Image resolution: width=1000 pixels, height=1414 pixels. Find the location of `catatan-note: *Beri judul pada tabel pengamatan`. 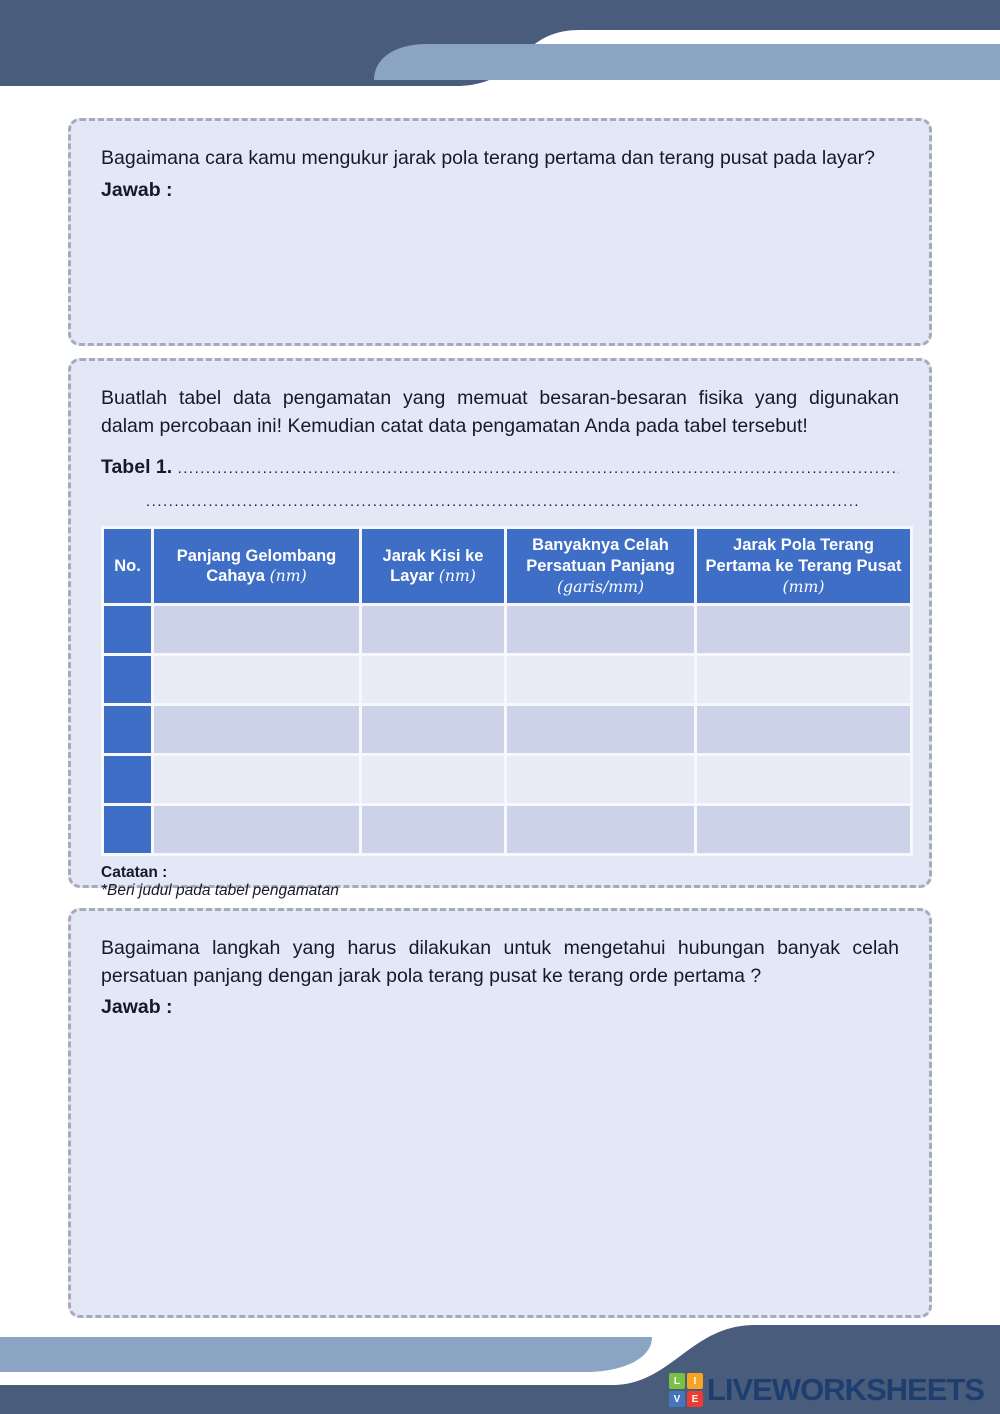

catatan-note: *Beri judul pada tabel pengamatan is located at coordinates (220, 891).